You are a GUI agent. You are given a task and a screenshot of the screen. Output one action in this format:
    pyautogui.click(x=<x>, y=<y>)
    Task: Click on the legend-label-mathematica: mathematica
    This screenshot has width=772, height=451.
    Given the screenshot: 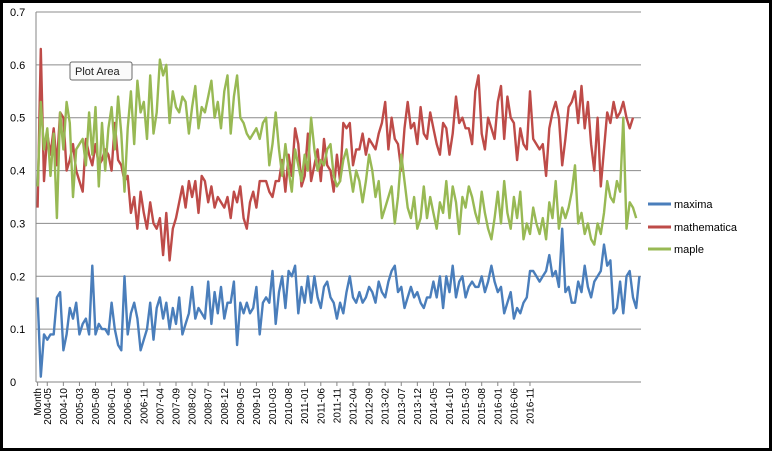 What is the action you would take?
    pyautogui.click(x=706, y=228)
    